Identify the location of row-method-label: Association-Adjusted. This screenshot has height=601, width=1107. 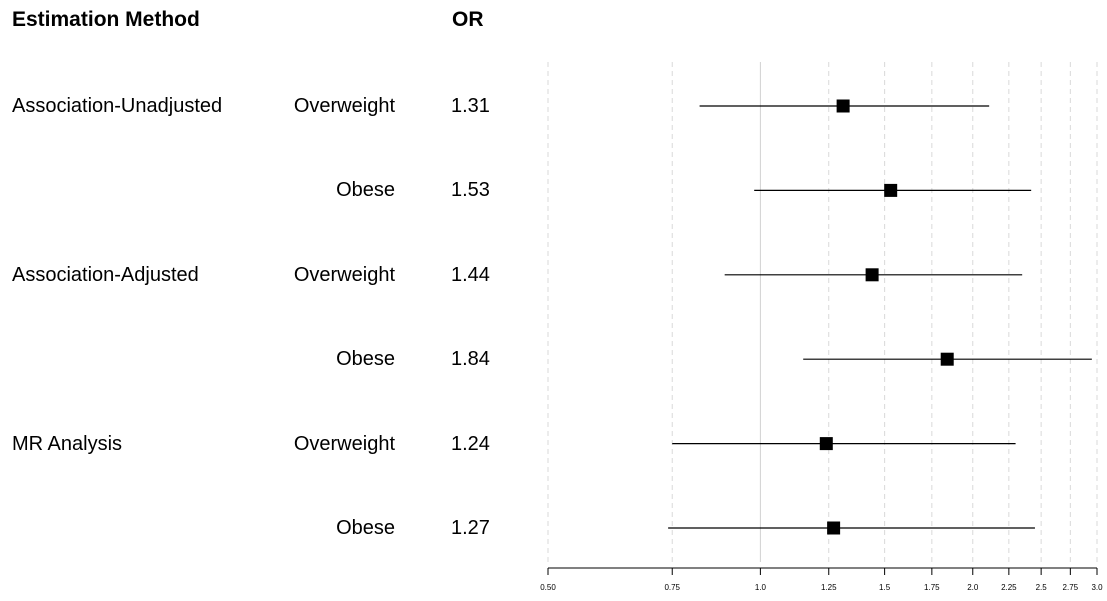
(105, 274).